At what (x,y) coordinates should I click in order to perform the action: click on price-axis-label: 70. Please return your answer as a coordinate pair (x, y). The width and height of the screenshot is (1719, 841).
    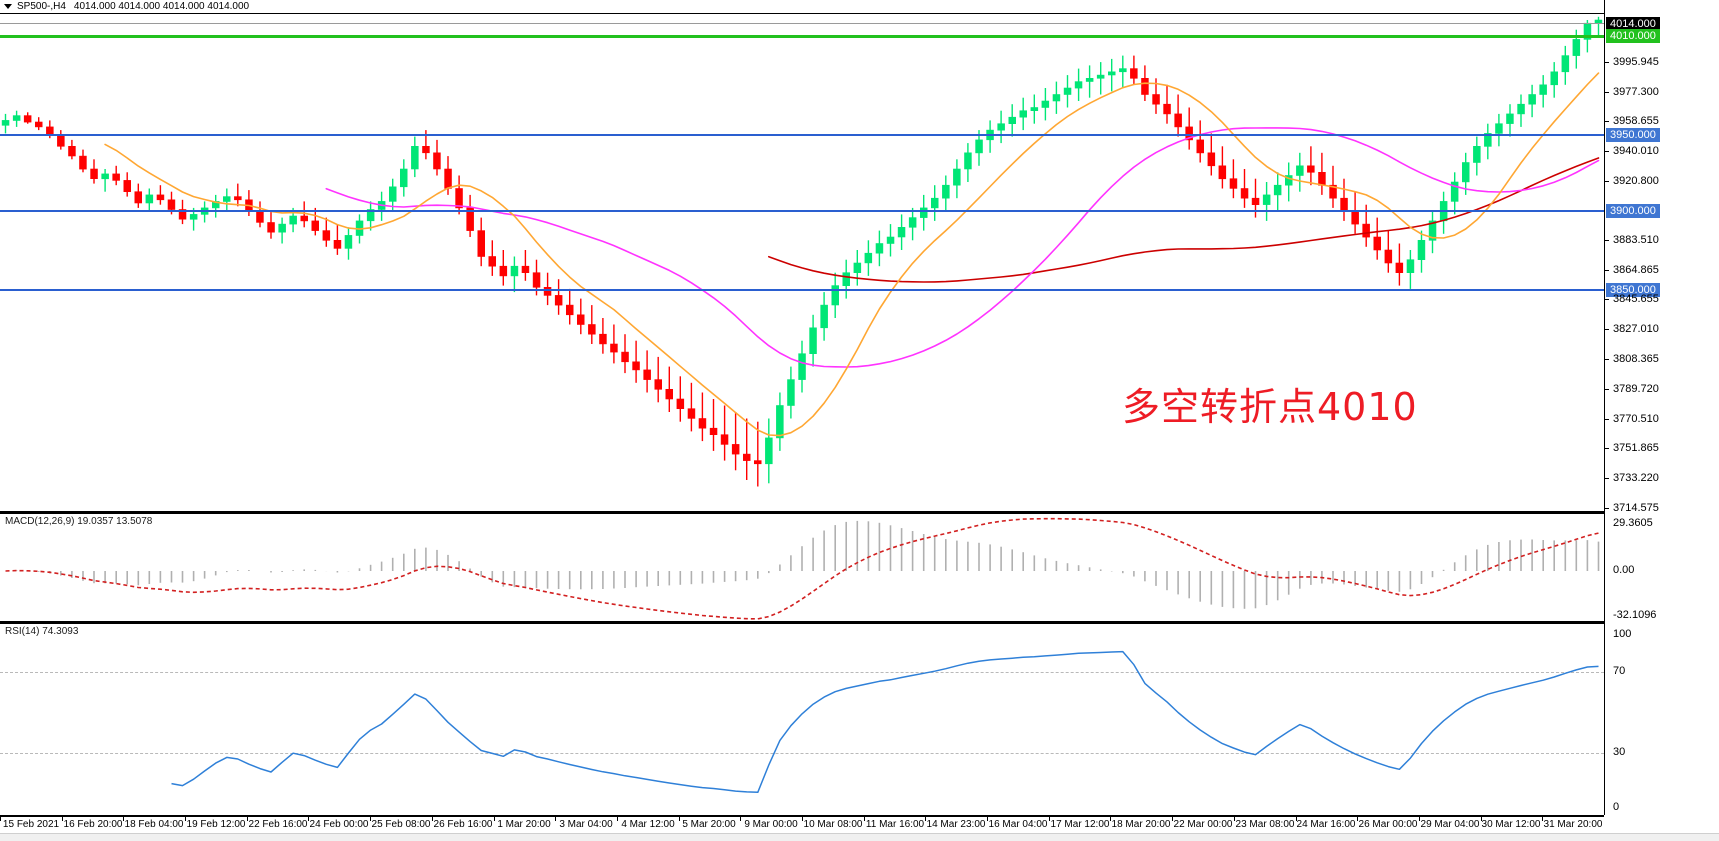
    Looking at the image, I should click on (1619, 671).